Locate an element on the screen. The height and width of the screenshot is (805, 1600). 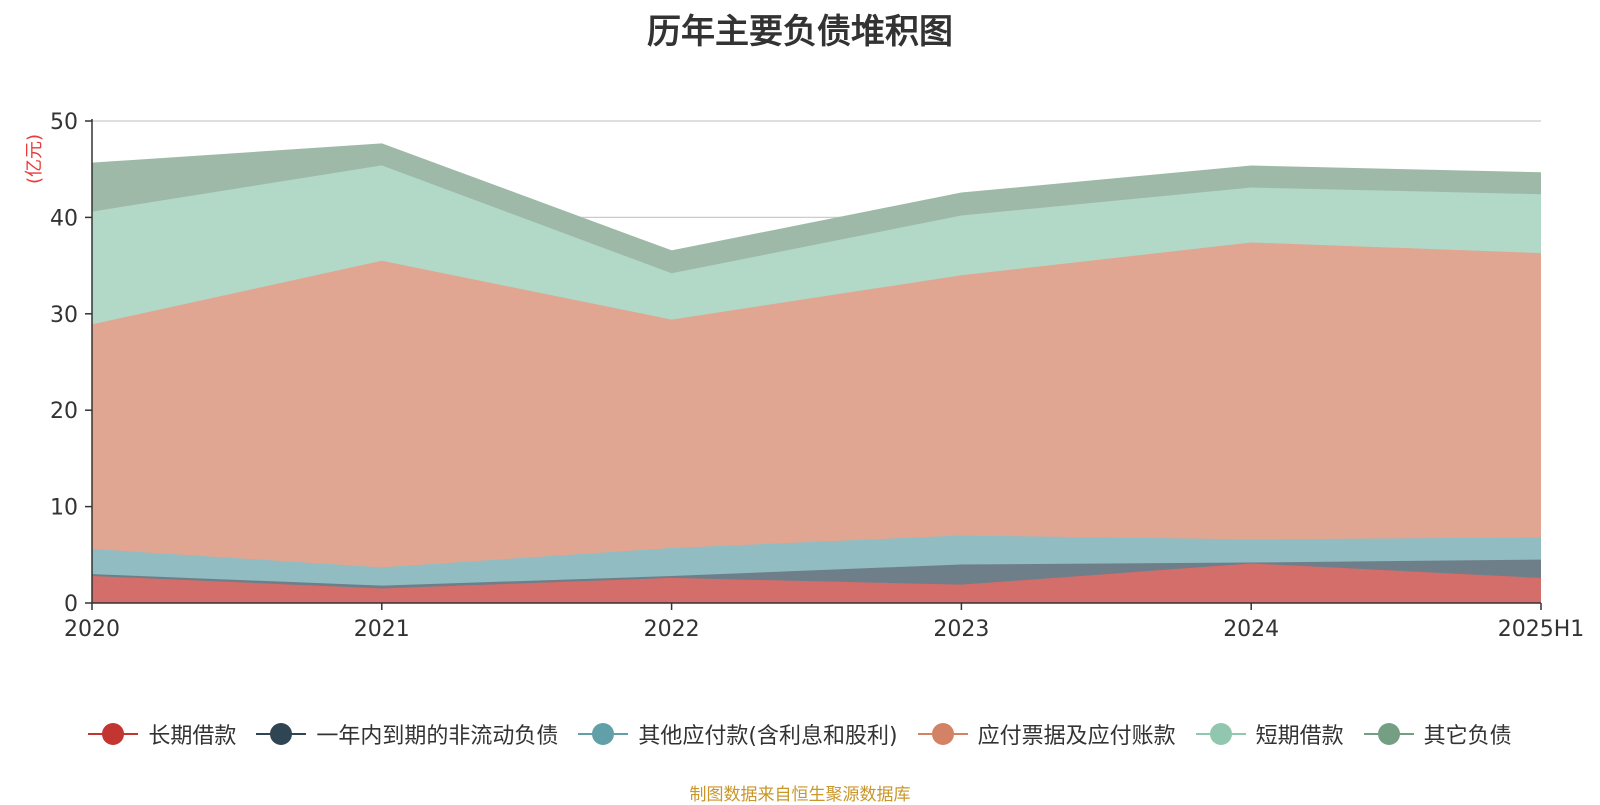
chart-title: 历年主要负债堆积图 is located at coordinates (800, 32).